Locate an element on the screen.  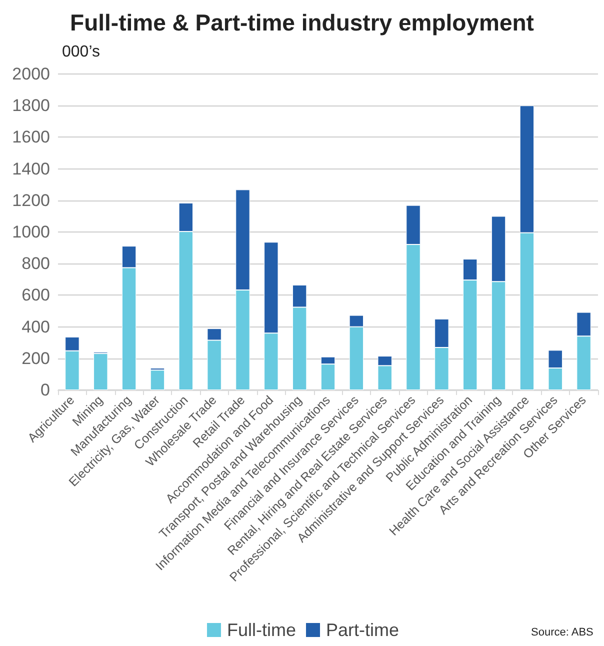
y-tick-label: 800 is located at coordinates (36, 264).